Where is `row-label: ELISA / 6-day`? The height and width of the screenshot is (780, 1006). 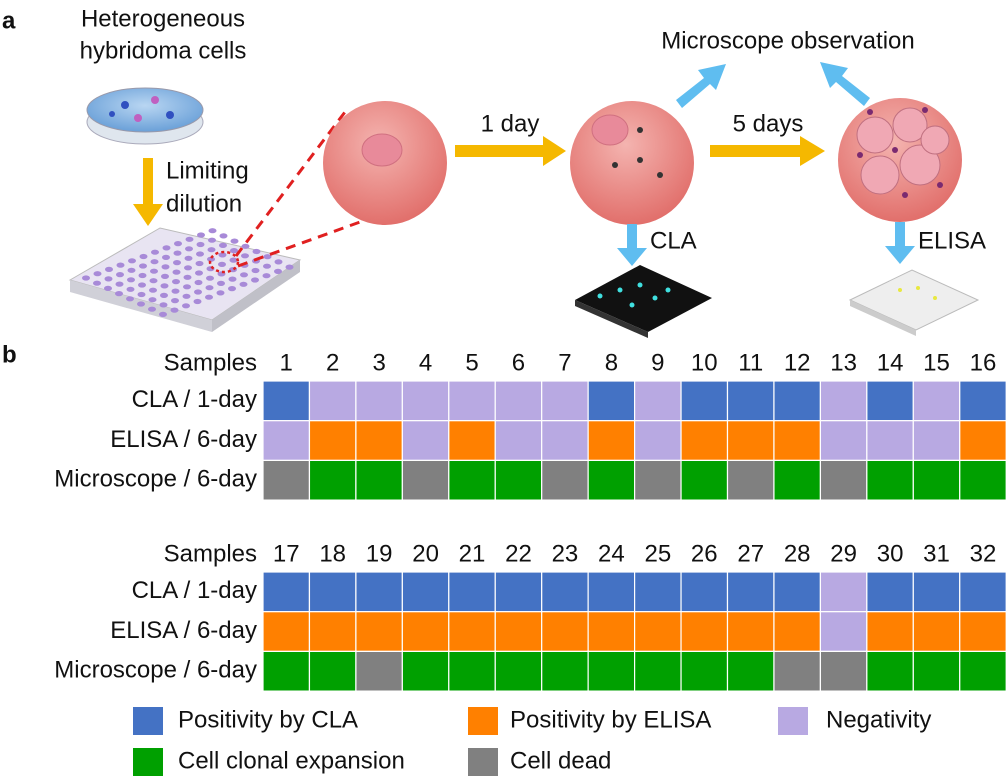
row-label: ELISA / 6-day is located at coordinates (183, 439).